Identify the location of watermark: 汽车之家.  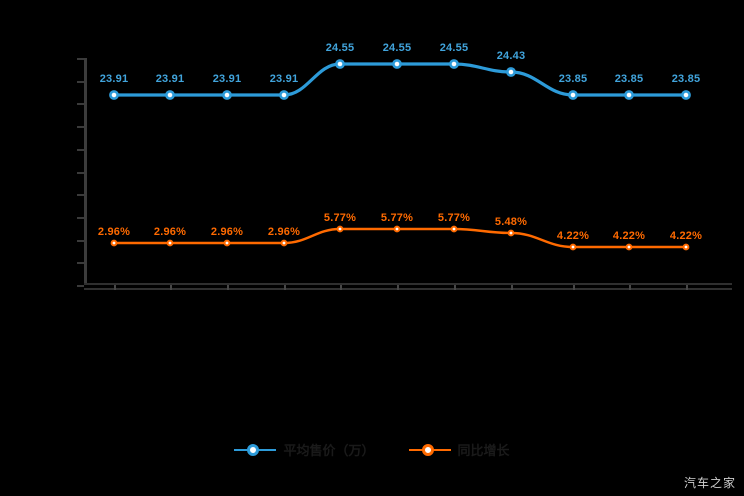
(709, 483).